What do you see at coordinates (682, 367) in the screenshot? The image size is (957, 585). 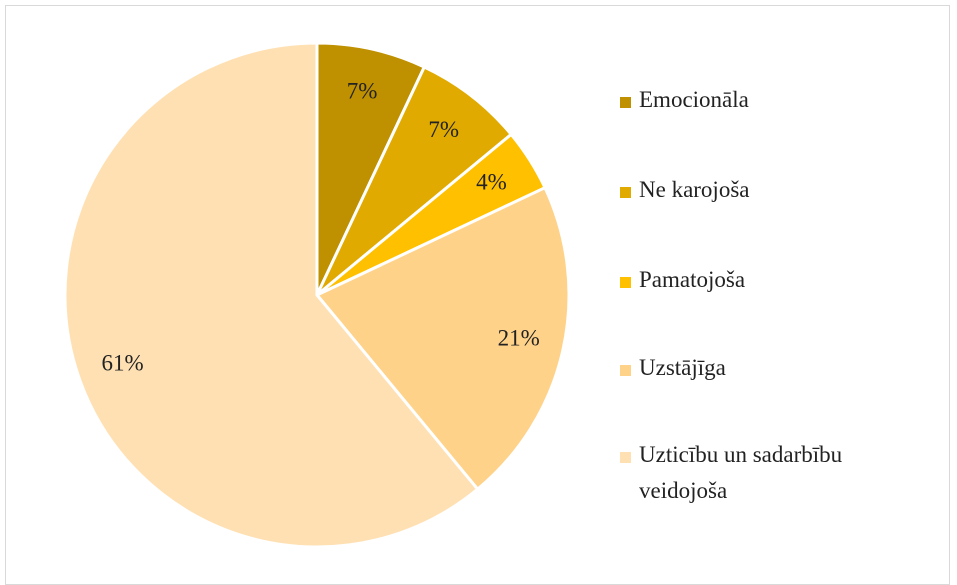 I see `legend-label: Uzstājīga` at bounding box center [682, 367].